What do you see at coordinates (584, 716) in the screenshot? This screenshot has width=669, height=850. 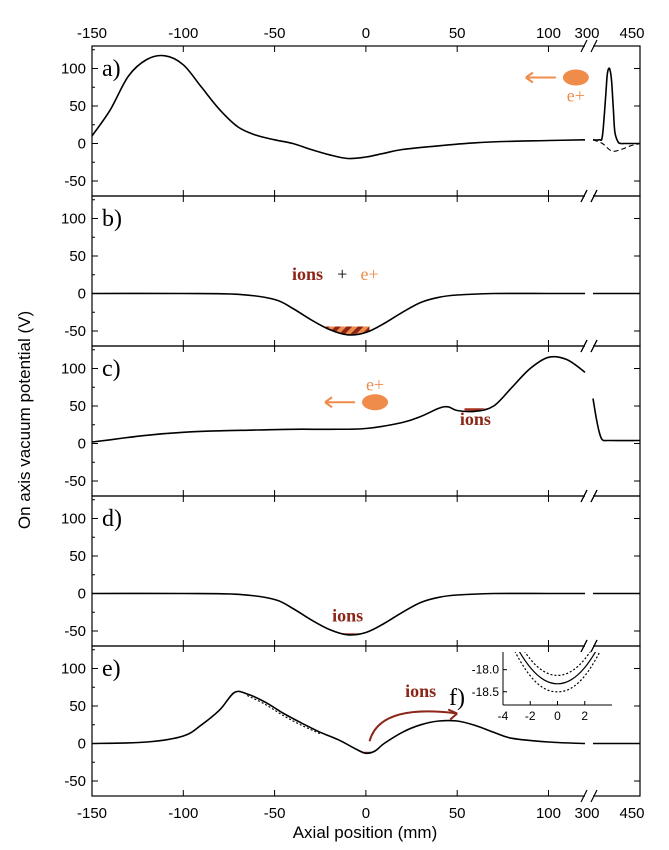 I see `inset-x-tick-label: 2` at bounding box center [584, 716].